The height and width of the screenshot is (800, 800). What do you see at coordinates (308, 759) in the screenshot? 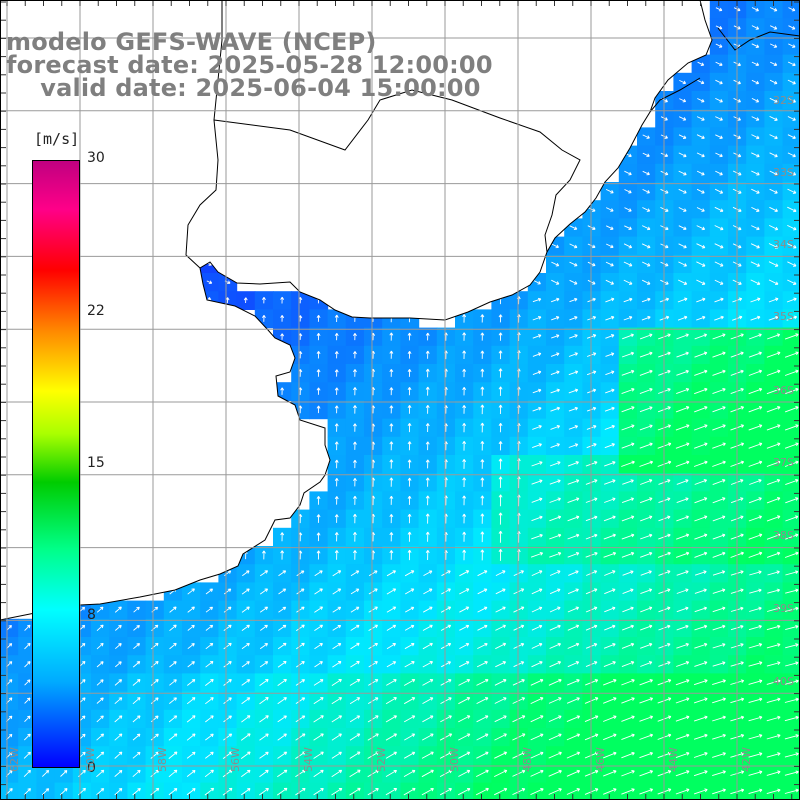
I see `lon-label: 54W` at bounding box center [308, 759].